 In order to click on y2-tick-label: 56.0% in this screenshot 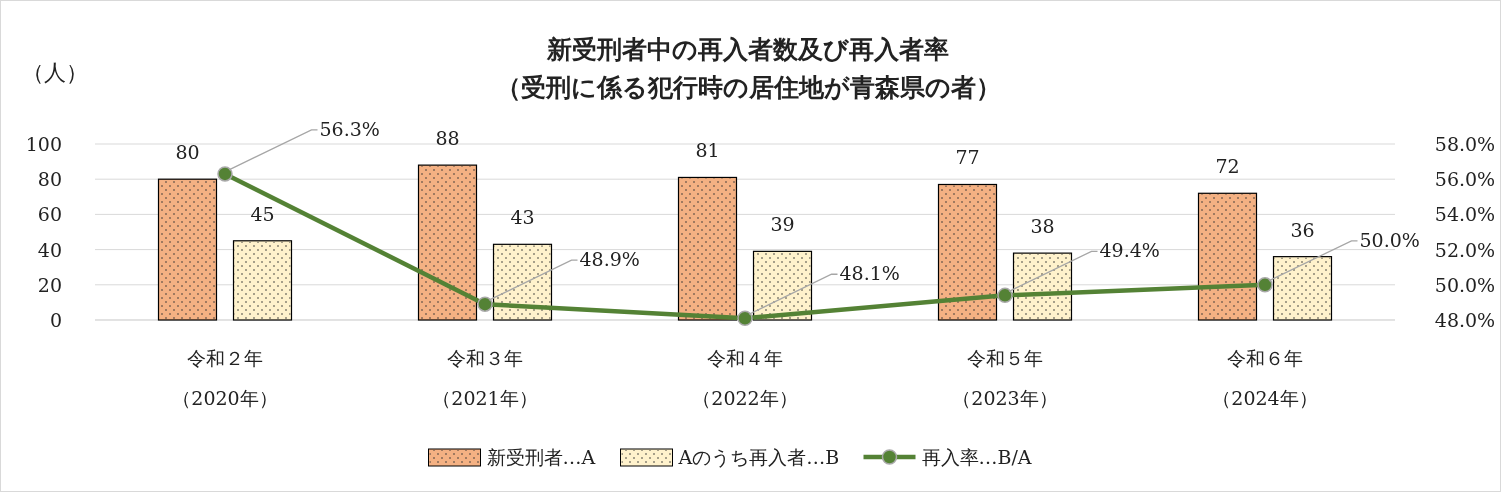, I will do `click(1465, 179)`.